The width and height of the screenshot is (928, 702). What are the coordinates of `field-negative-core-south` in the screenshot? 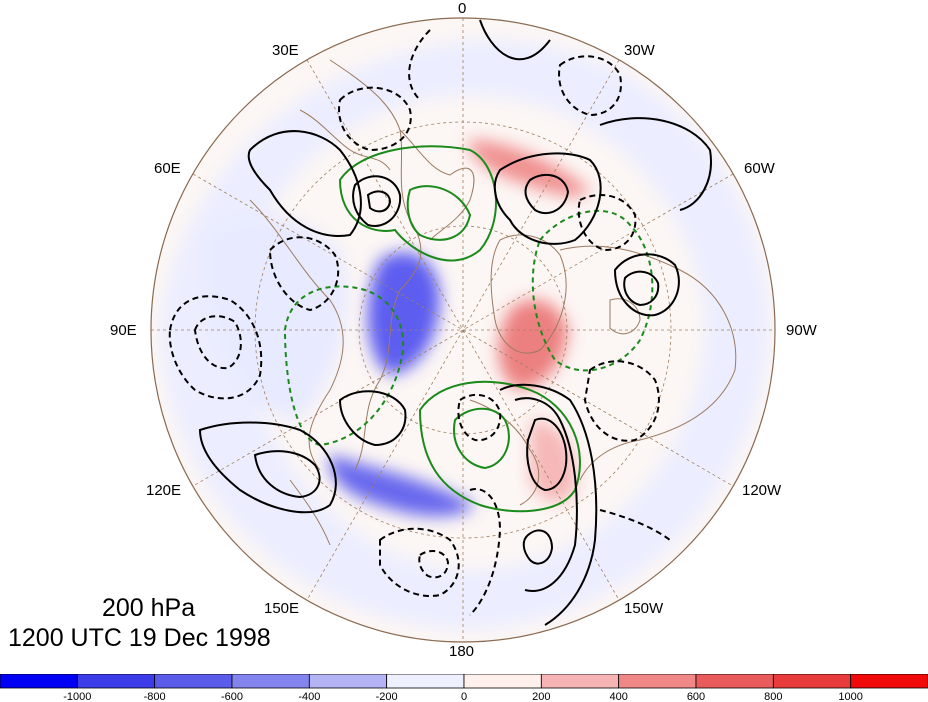 It's located at (402, 486).